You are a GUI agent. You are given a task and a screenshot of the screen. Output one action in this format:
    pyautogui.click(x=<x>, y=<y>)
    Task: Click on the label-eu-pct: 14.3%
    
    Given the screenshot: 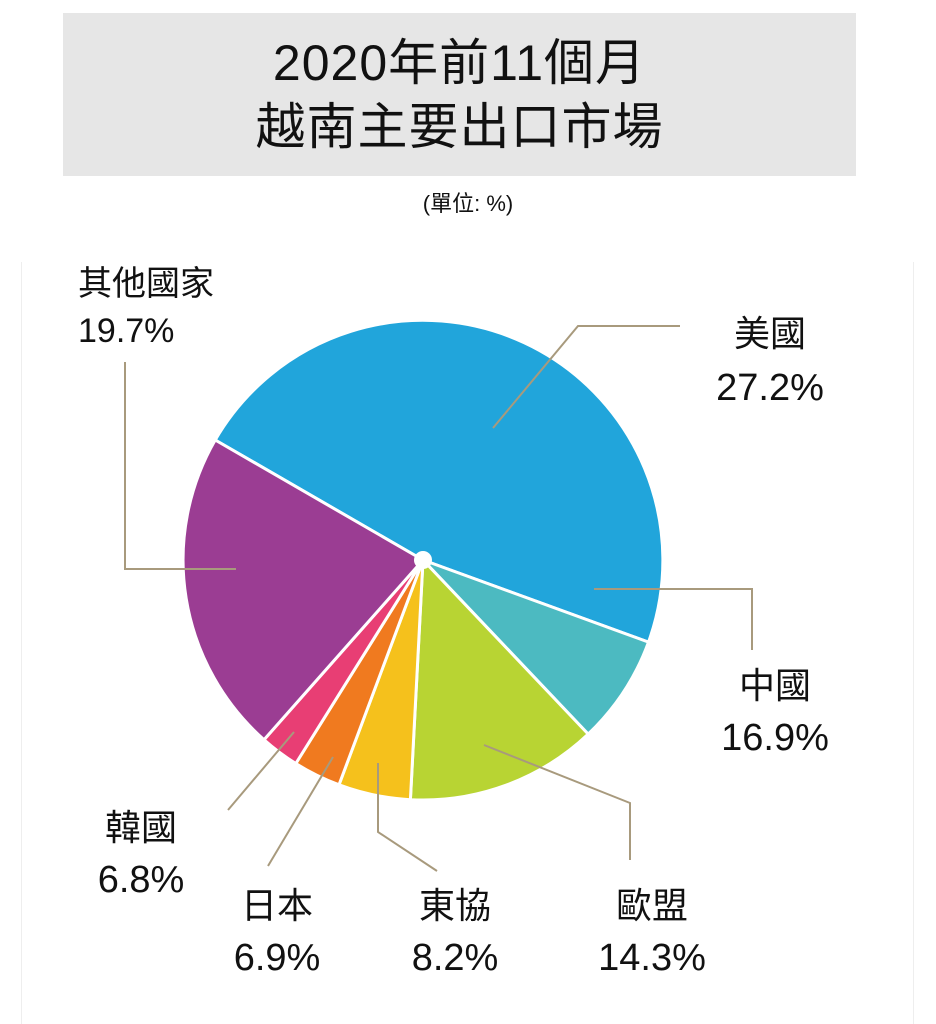 What is the action you would take?
    pyautogui.click(x=652, y=958)
    